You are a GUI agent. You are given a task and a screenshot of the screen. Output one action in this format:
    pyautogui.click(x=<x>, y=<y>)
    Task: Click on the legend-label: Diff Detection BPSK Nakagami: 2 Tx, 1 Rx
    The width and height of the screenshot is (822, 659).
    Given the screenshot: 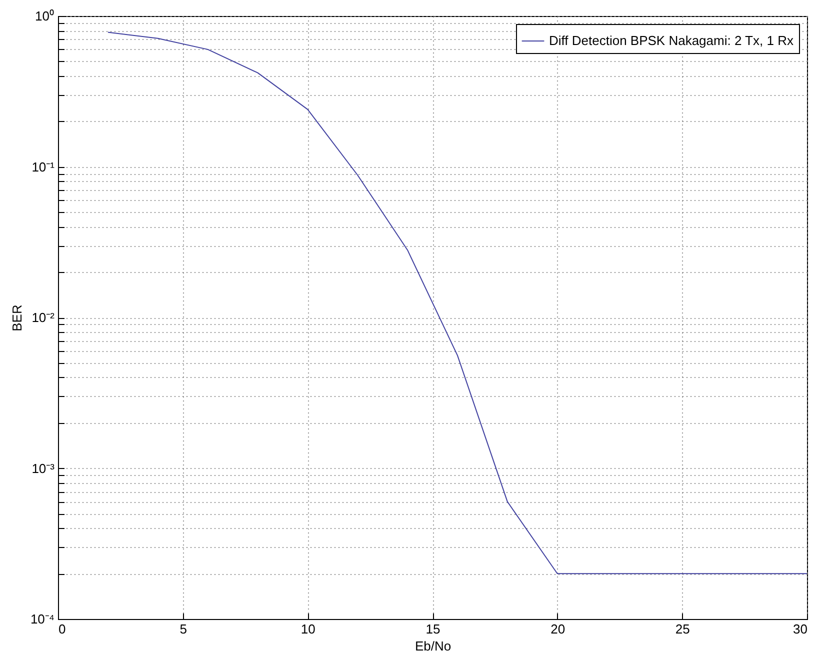 What is the action you would take?
    pyautogui.click(x=671, y=40)
    